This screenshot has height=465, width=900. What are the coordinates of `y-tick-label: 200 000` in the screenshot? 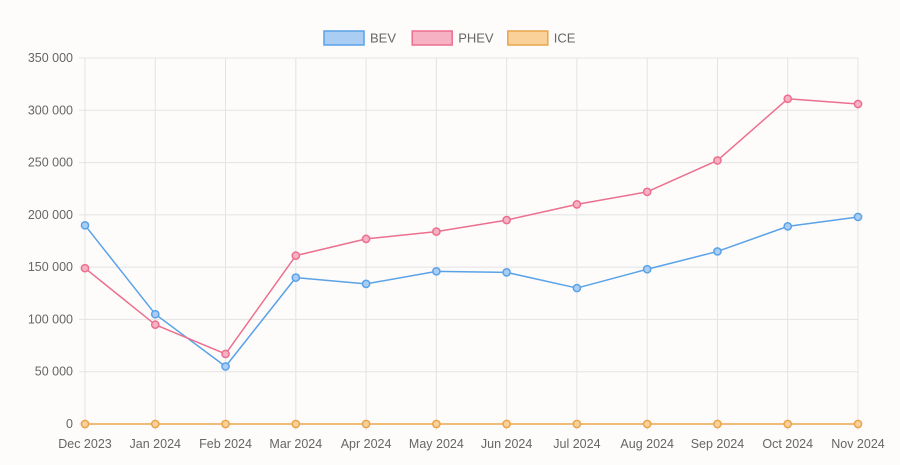 It's located at (50, 215).